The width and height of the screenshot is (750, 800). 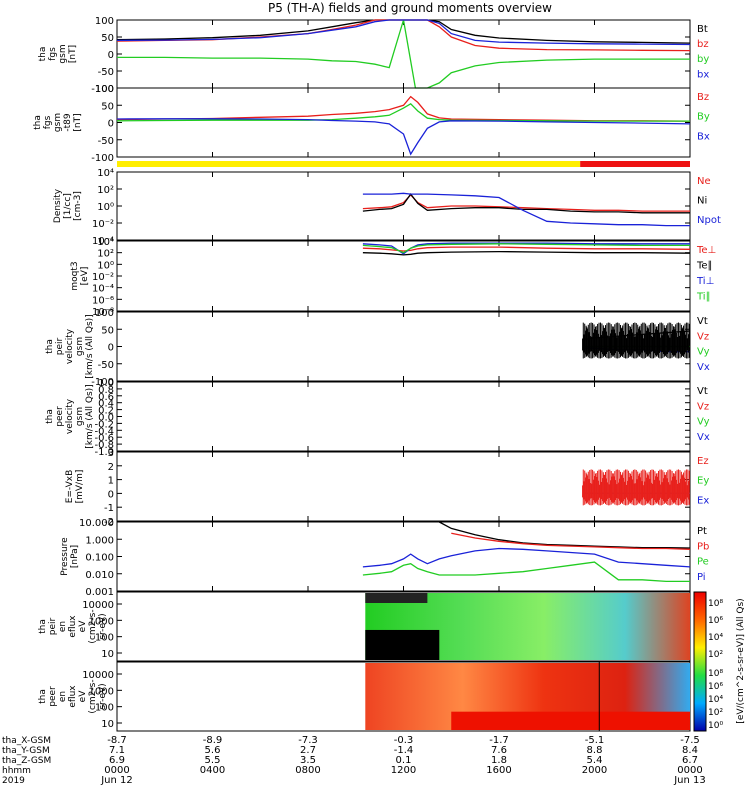 I want to click on ephemeris-value: 5.6, so click(x=213, y=750).